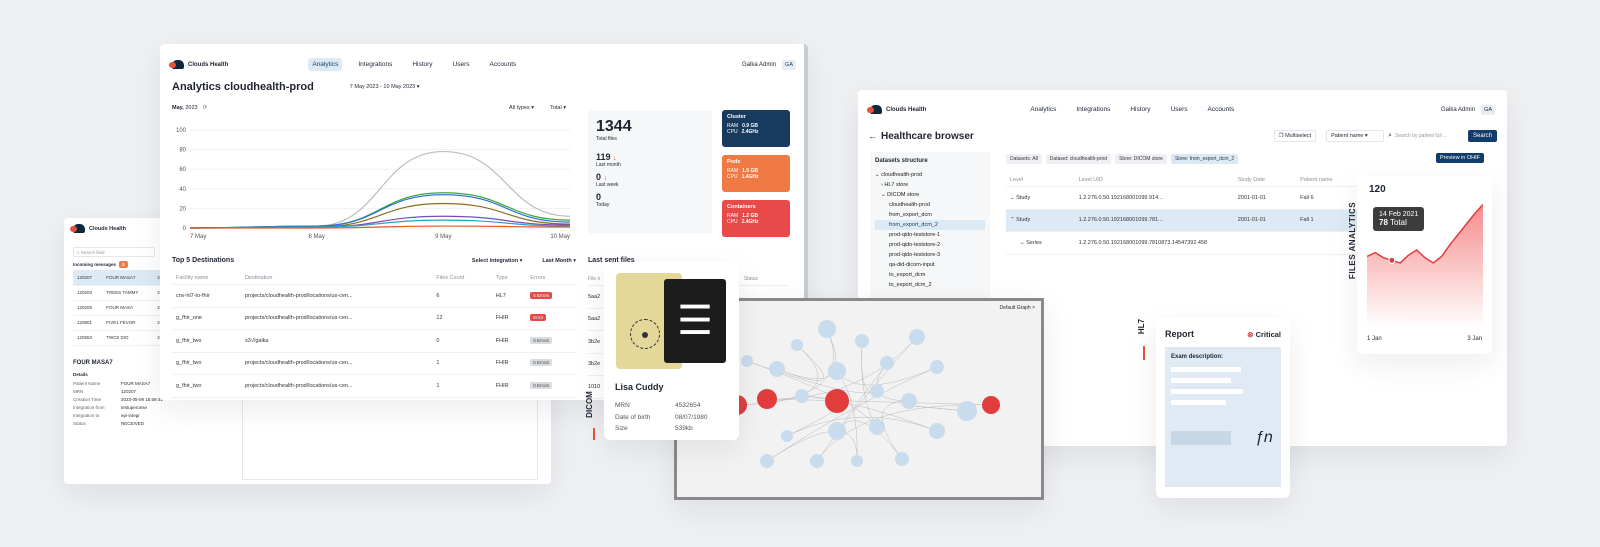 This screenshot has height=547, width=1600. What do you see at coordinates (1033, 308) in the screenshot?
I see `close-icon: ×` at bounding box center [1033, 308].